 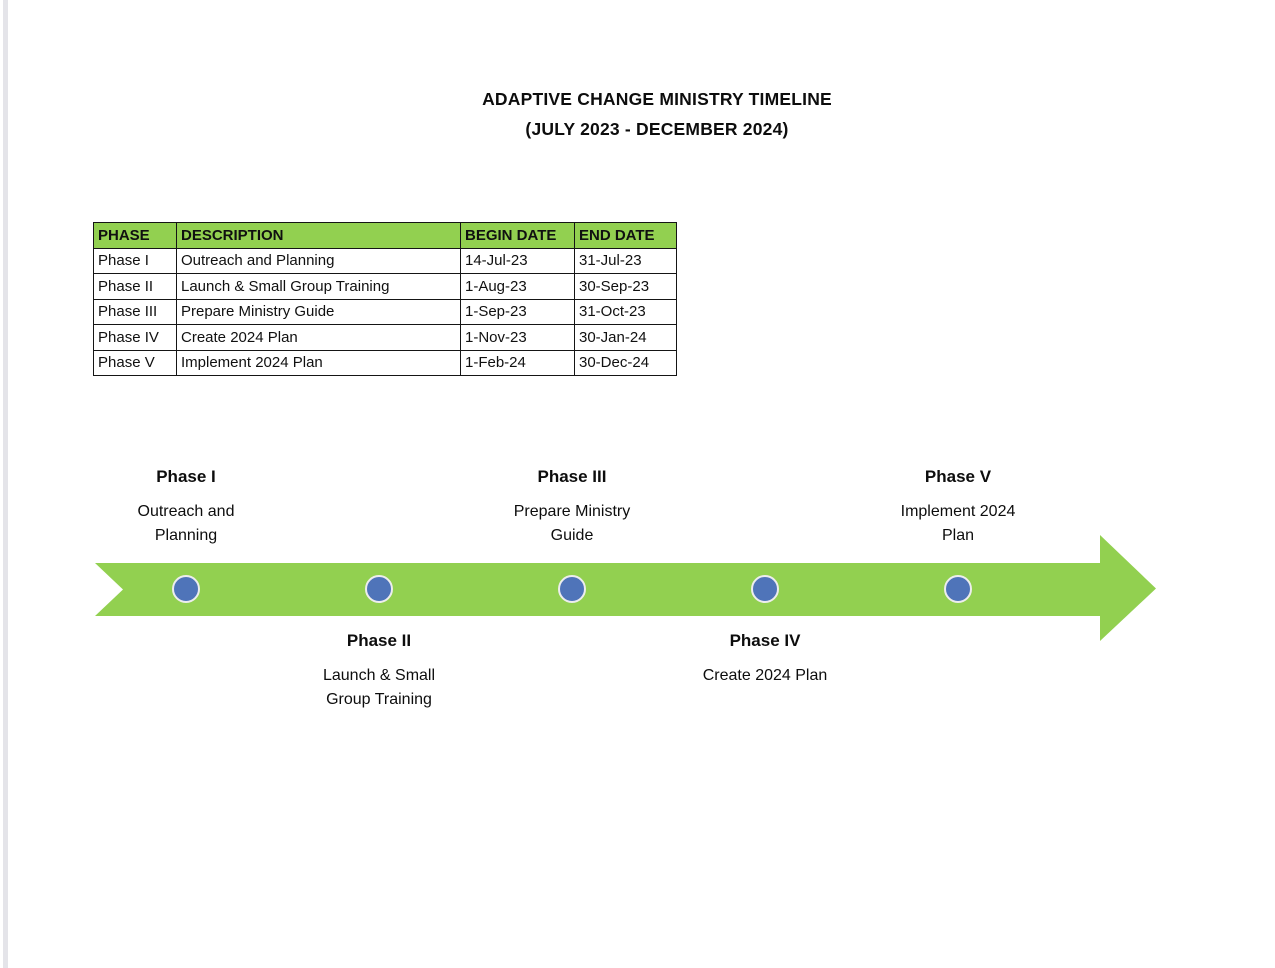 What do you see at coordinates (318, 286) in the screenshot?
I see `table-cell: Launch & Small Group Training` at bounding box center [318, 286].